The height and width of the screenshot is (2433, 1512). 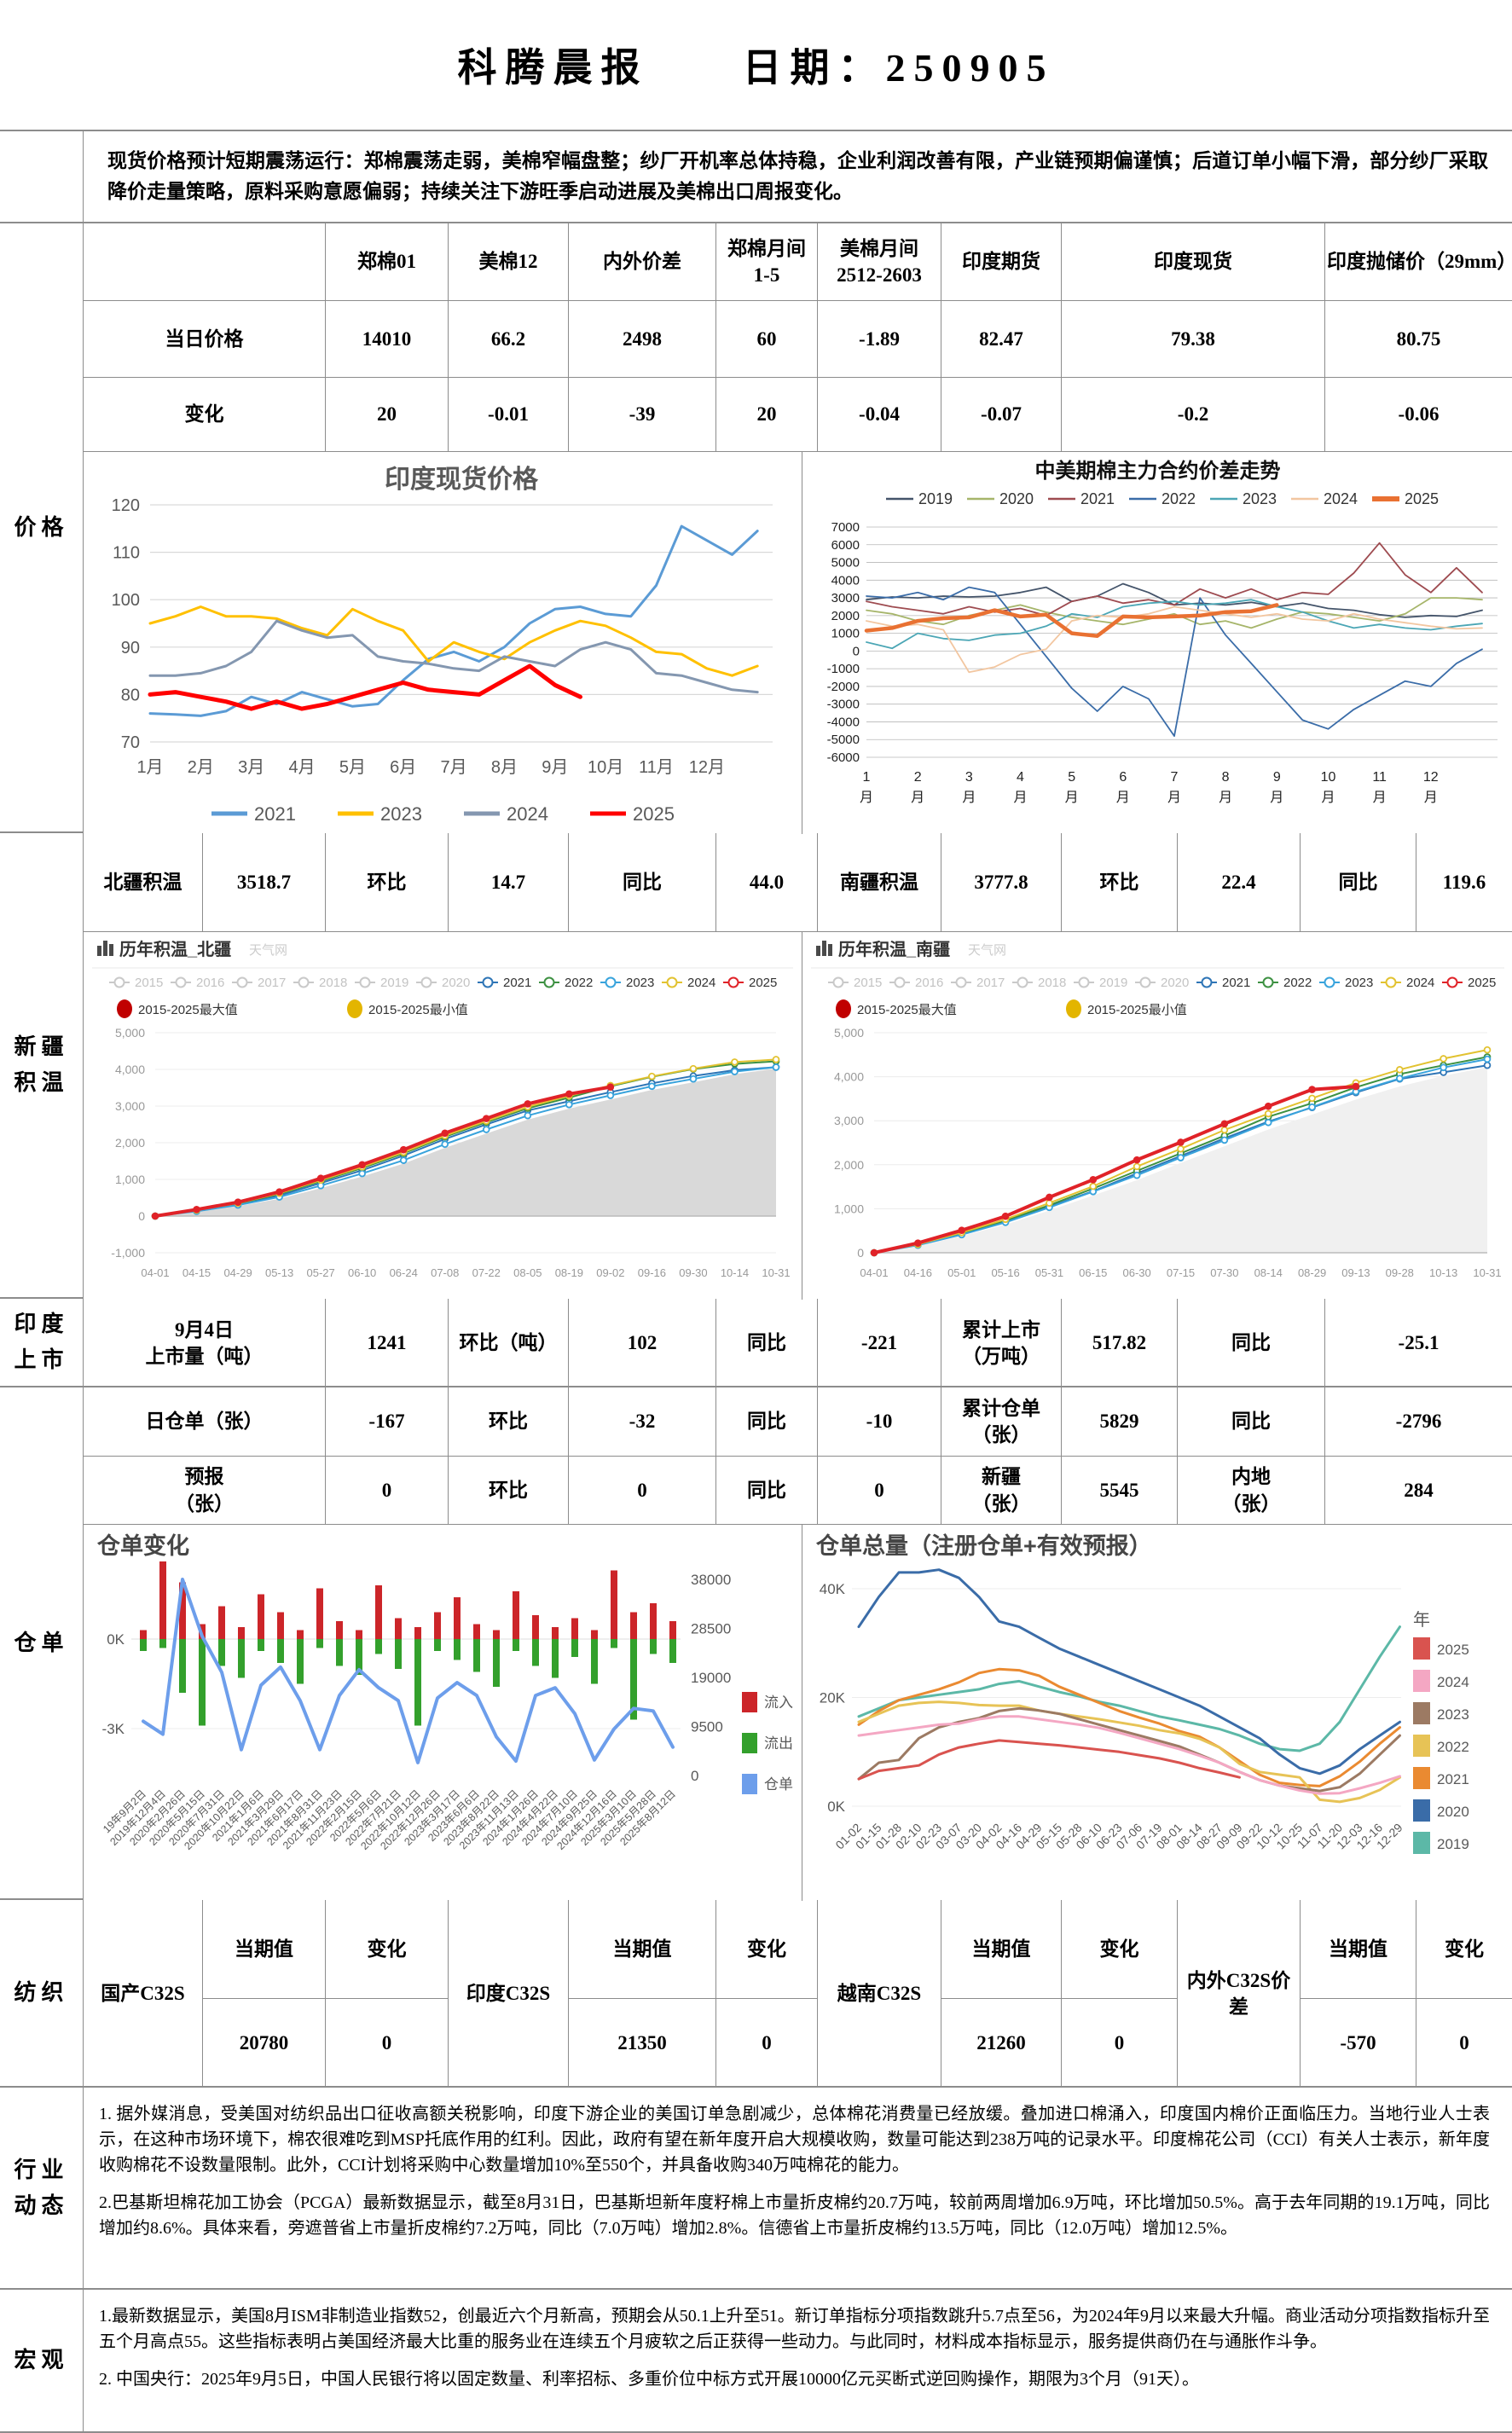 I want to click on svg-text: 2017, so click(x=272, y=983).